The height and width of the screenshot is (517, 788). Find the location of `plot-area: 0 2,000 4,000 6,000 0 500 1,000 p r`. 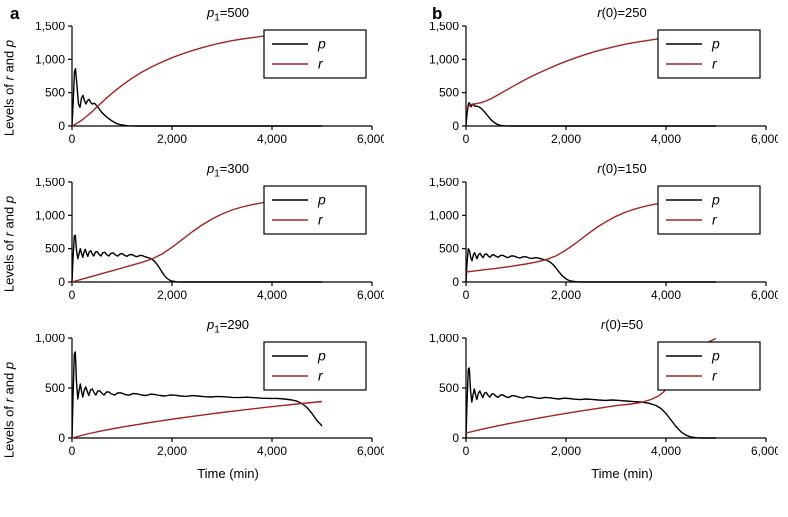

plot-area: 0 2,000 4,000 6,000 0 500 1,000 p r is located at coordinates (202, 398).